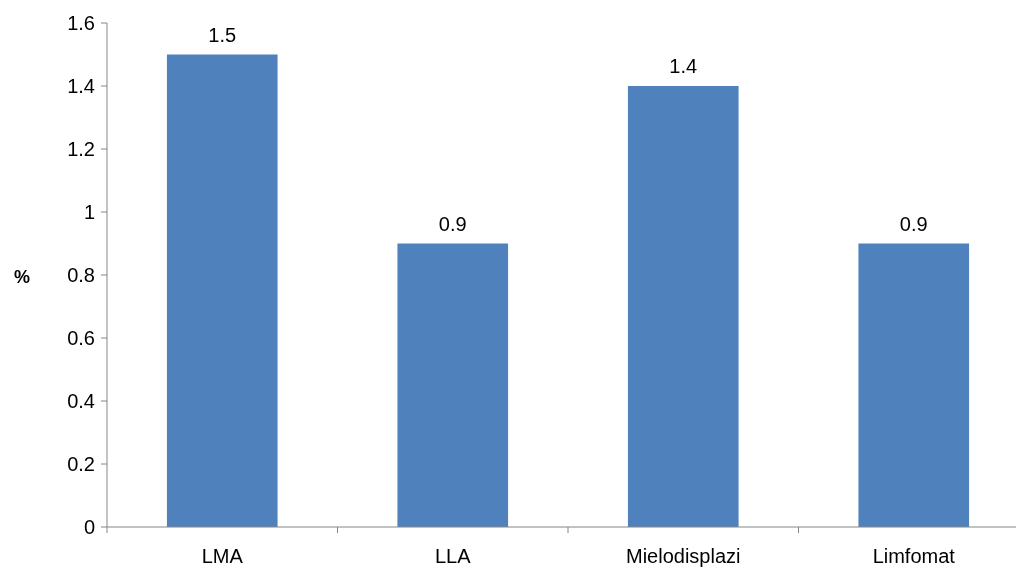 Image resolution: width=1016 pixels, height=573 pixels. What do you see at coordinates (81, 23) in the screenshot?
I see `y-tick-label: 1.6` at bounding box center [81, 23].